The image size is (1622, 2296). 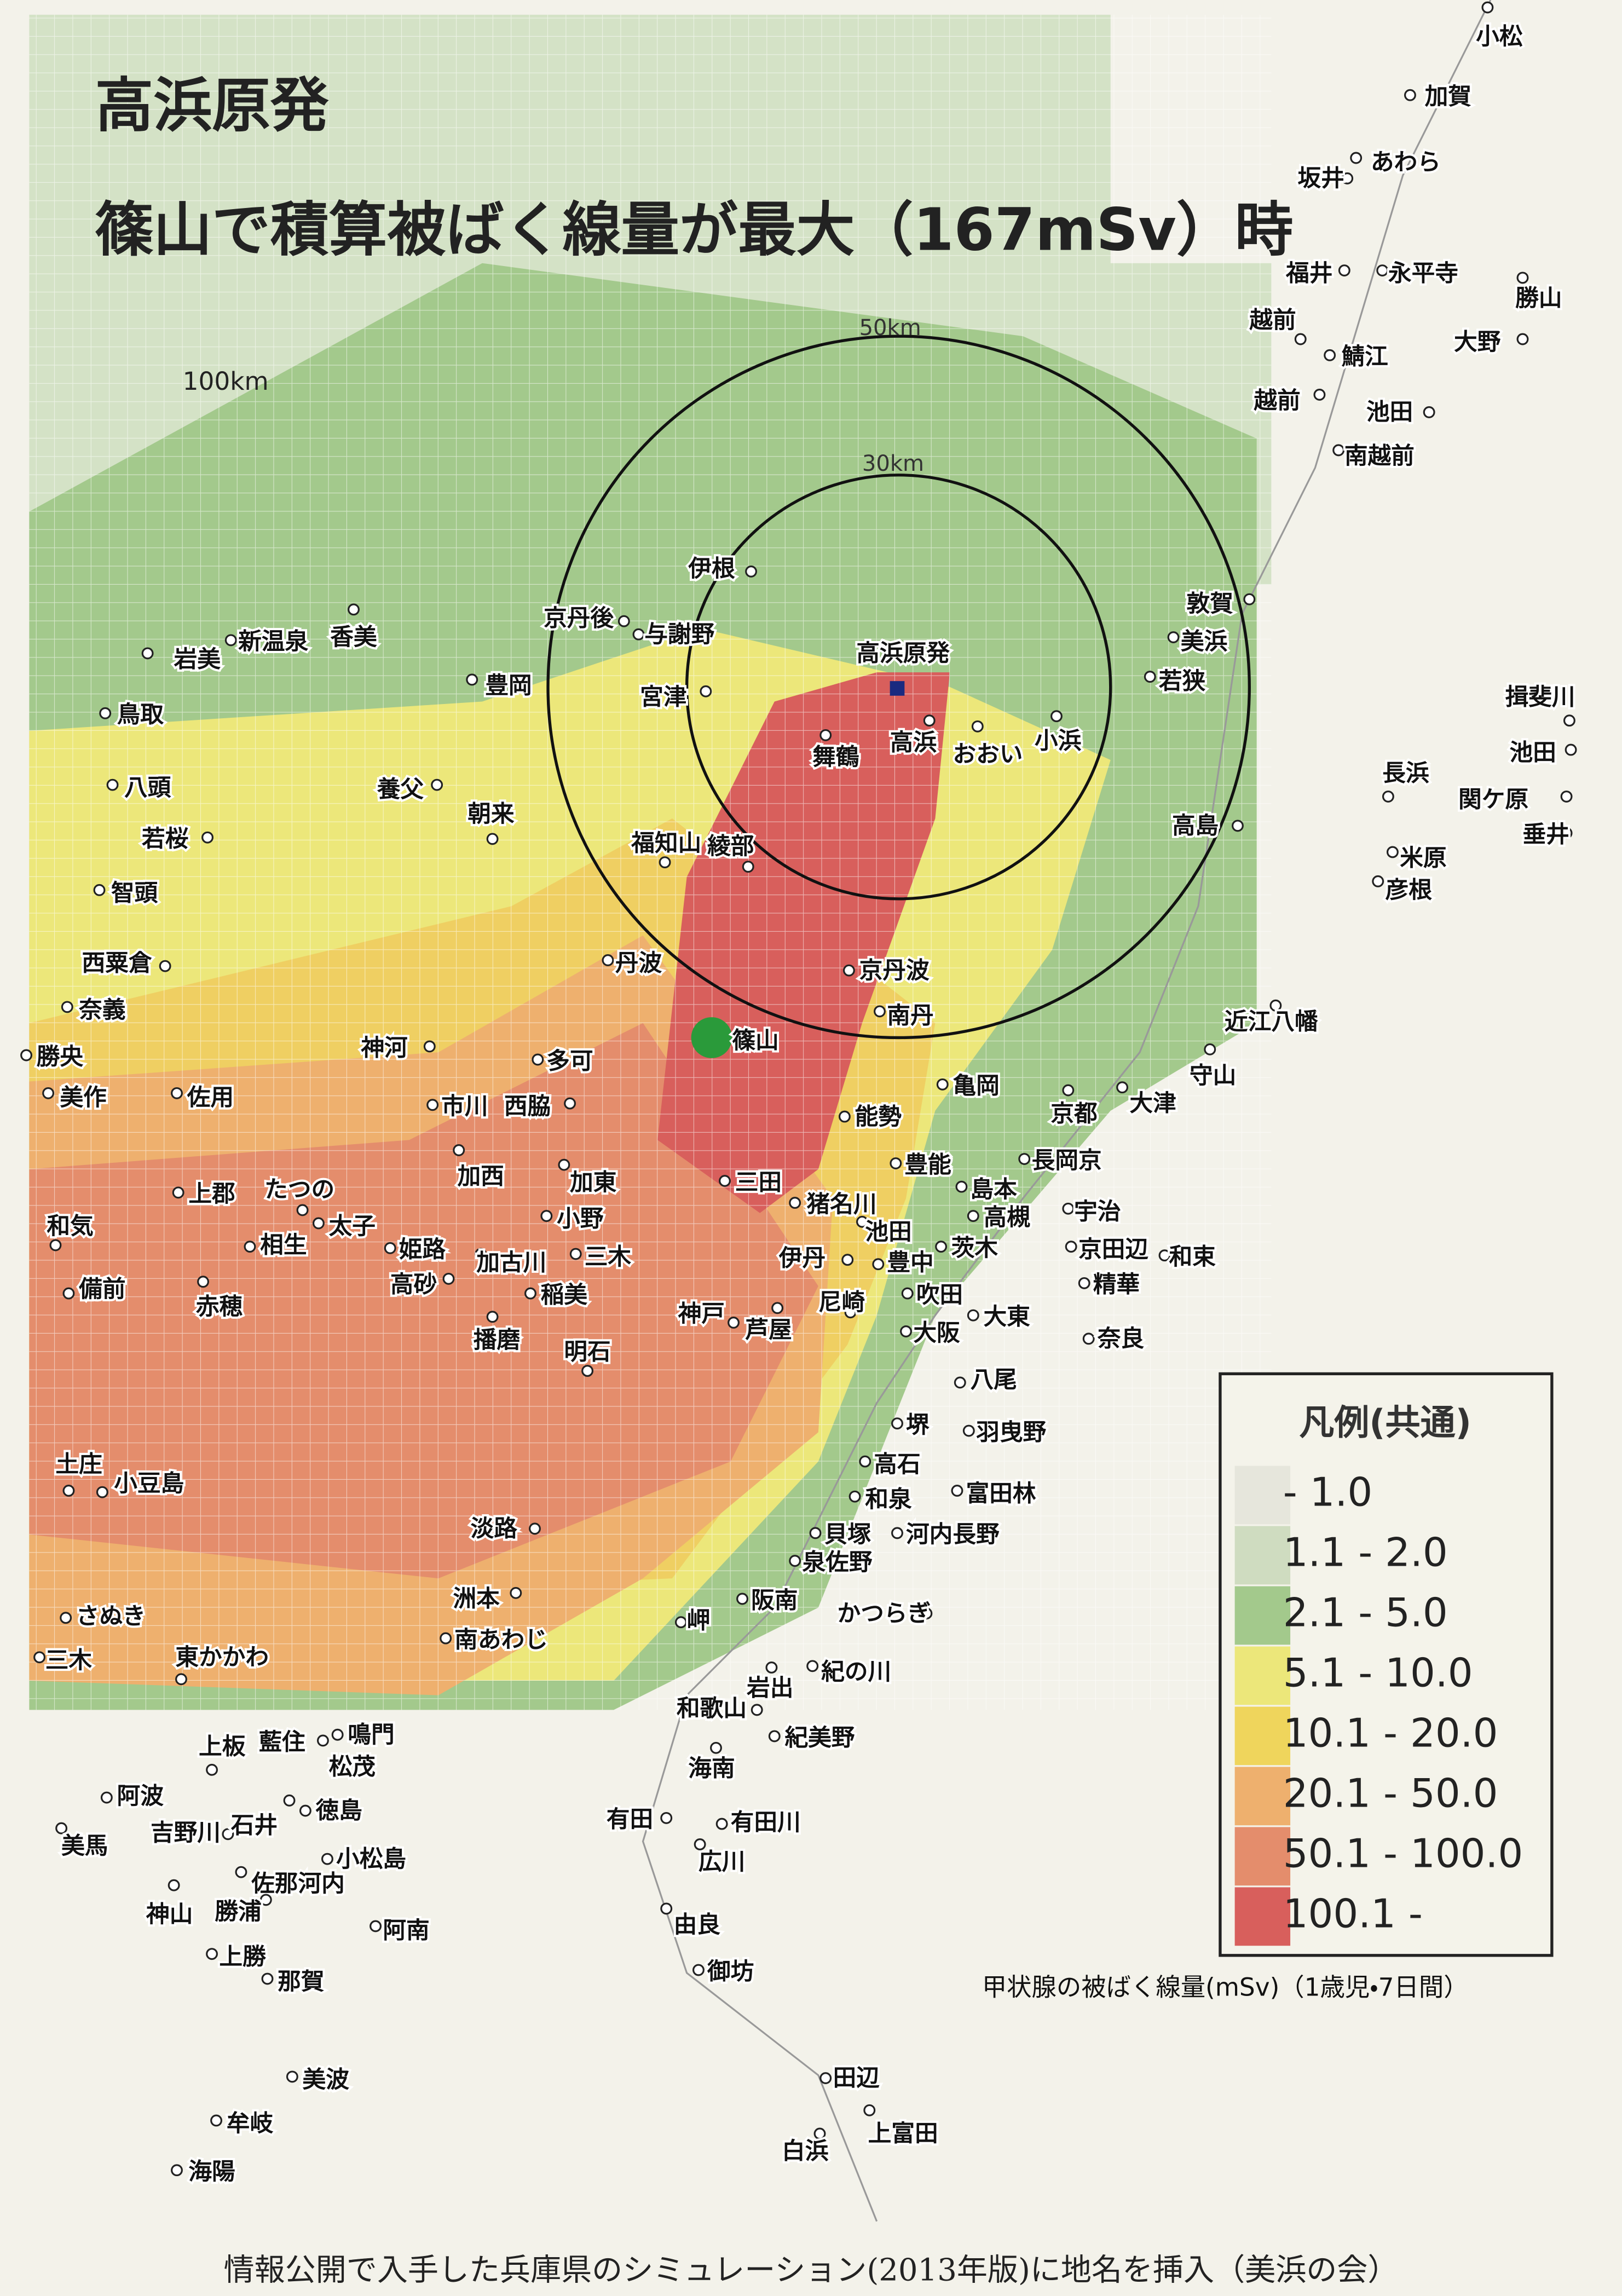 I want to click on place-label: 大東, so click(x=1007, y=1316).